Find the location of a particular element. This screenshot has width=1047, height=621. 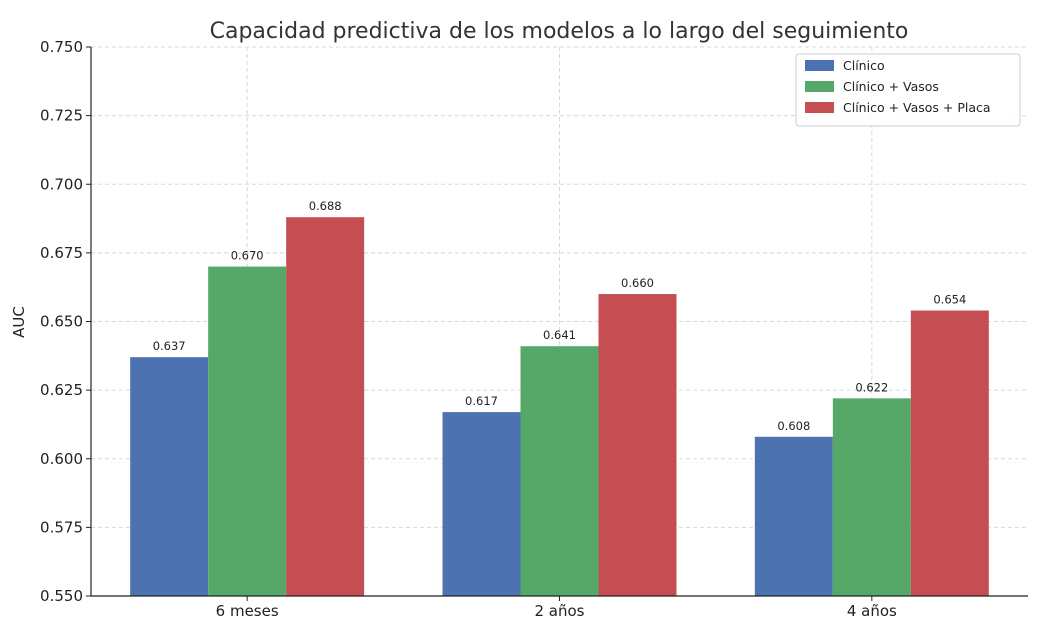

bar-value-label: 0.641 is located at coordinates (559, 335).